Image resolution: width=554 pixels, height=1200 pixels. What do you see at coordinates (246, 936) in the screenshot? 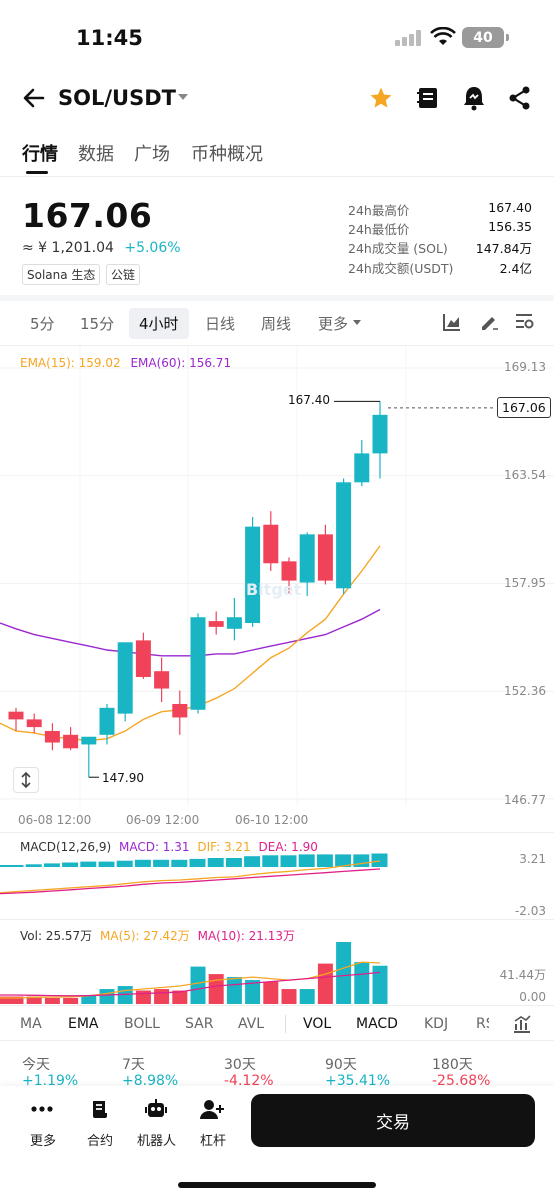
I see `ma10-value: MA(10): 21.13万` at bounding box center [246, 936].